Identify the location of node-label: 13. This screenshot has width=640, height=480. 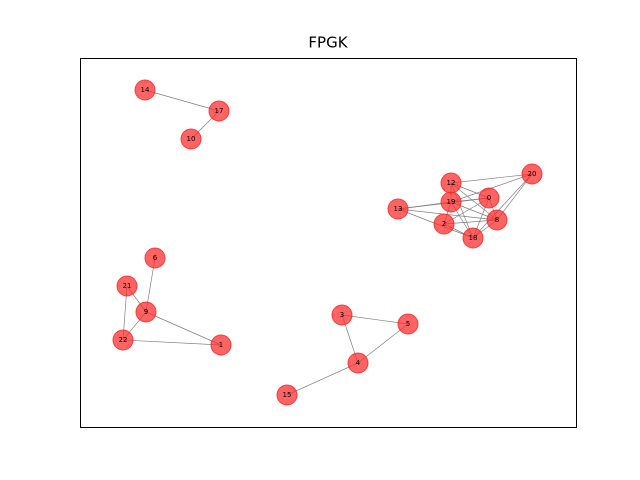
(398, 209).